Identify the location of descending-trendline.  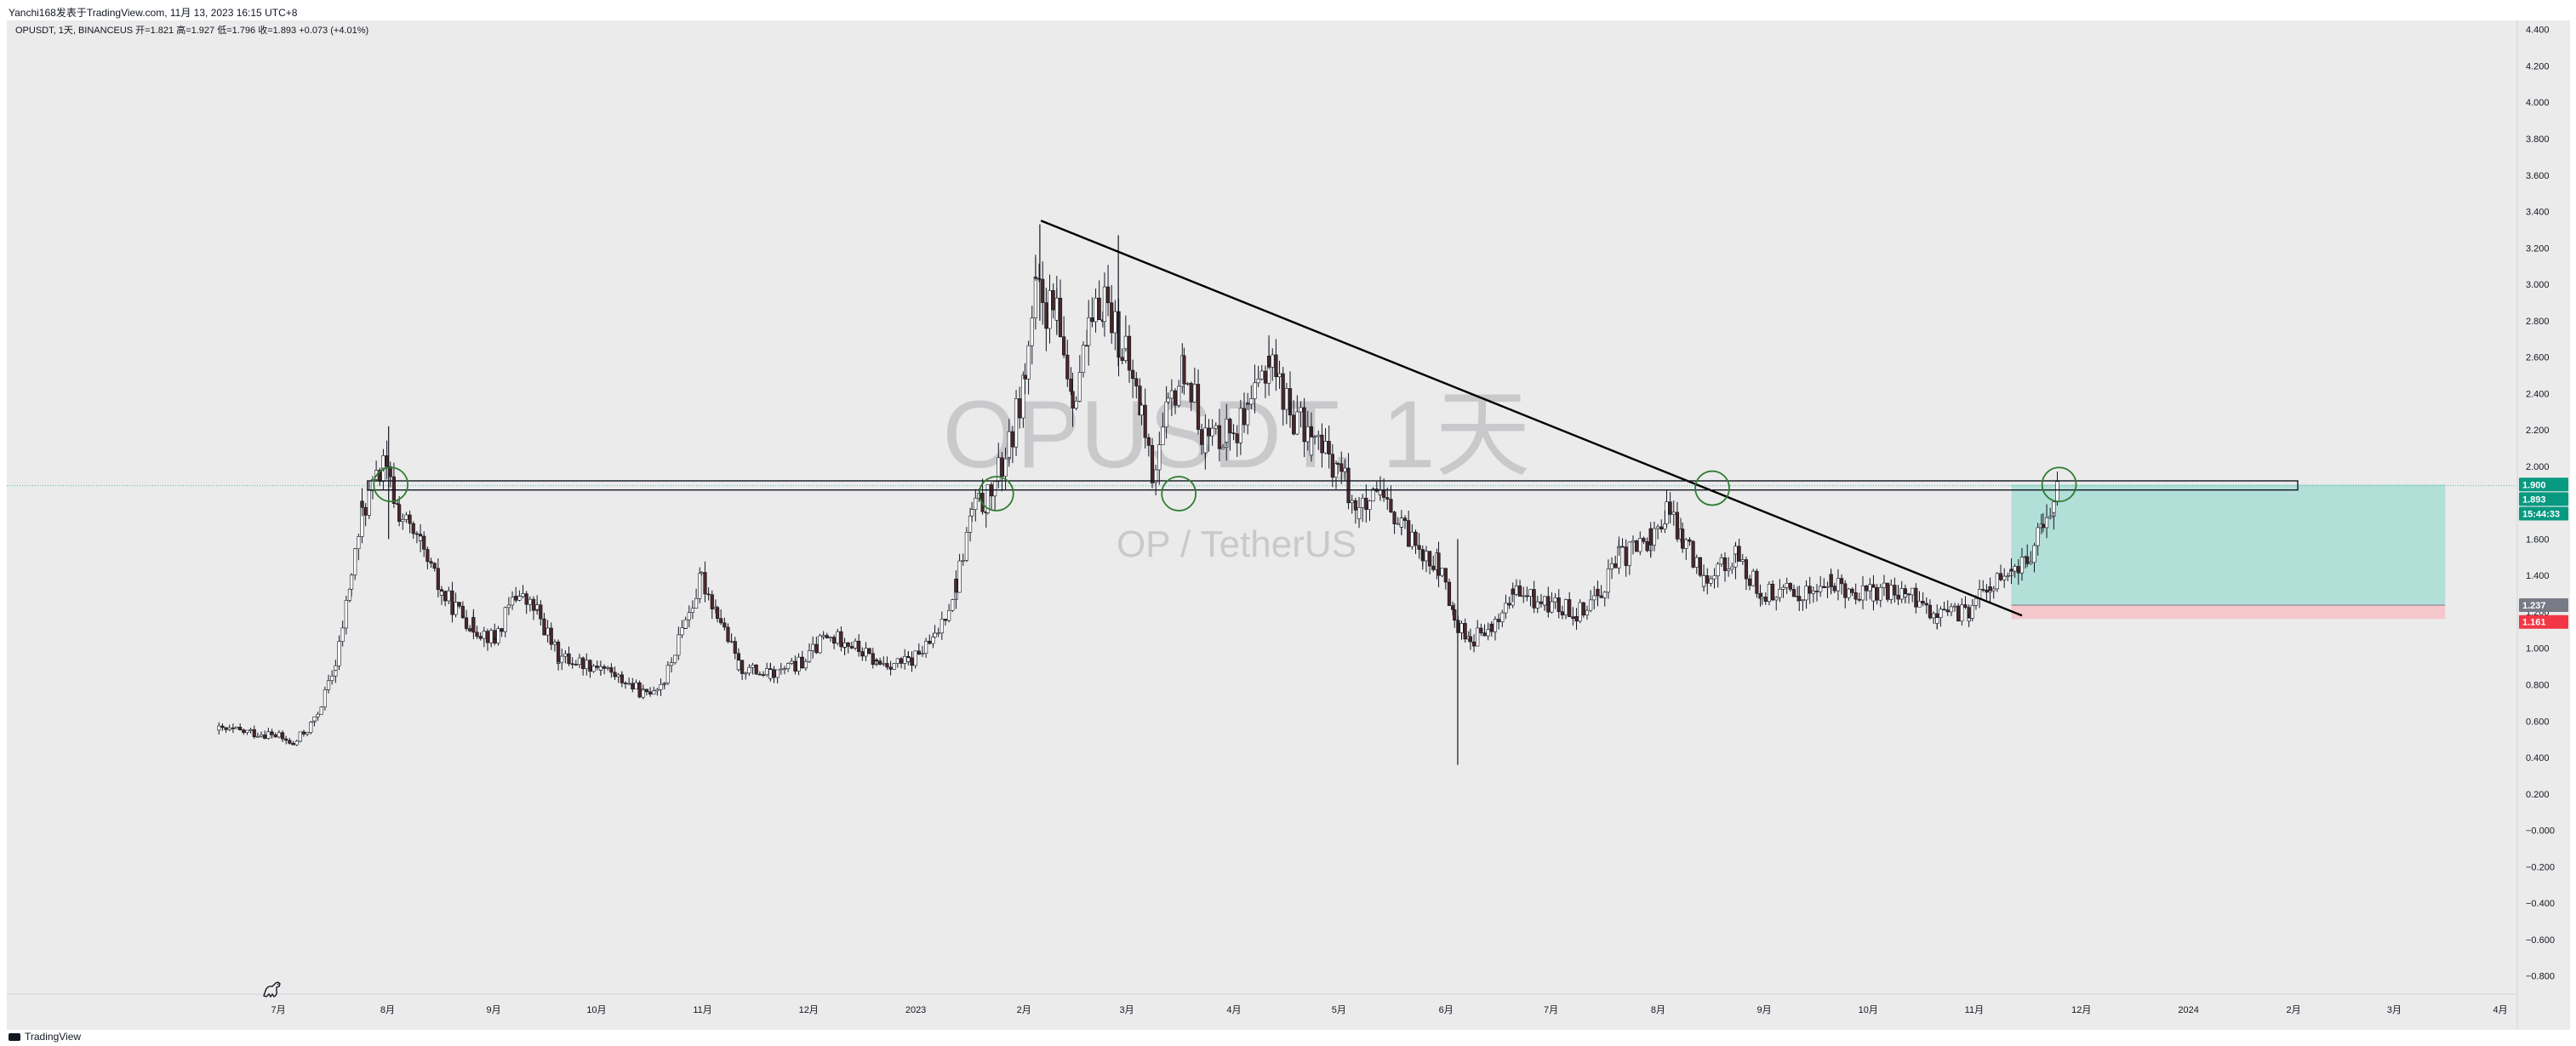
(1531, 418).